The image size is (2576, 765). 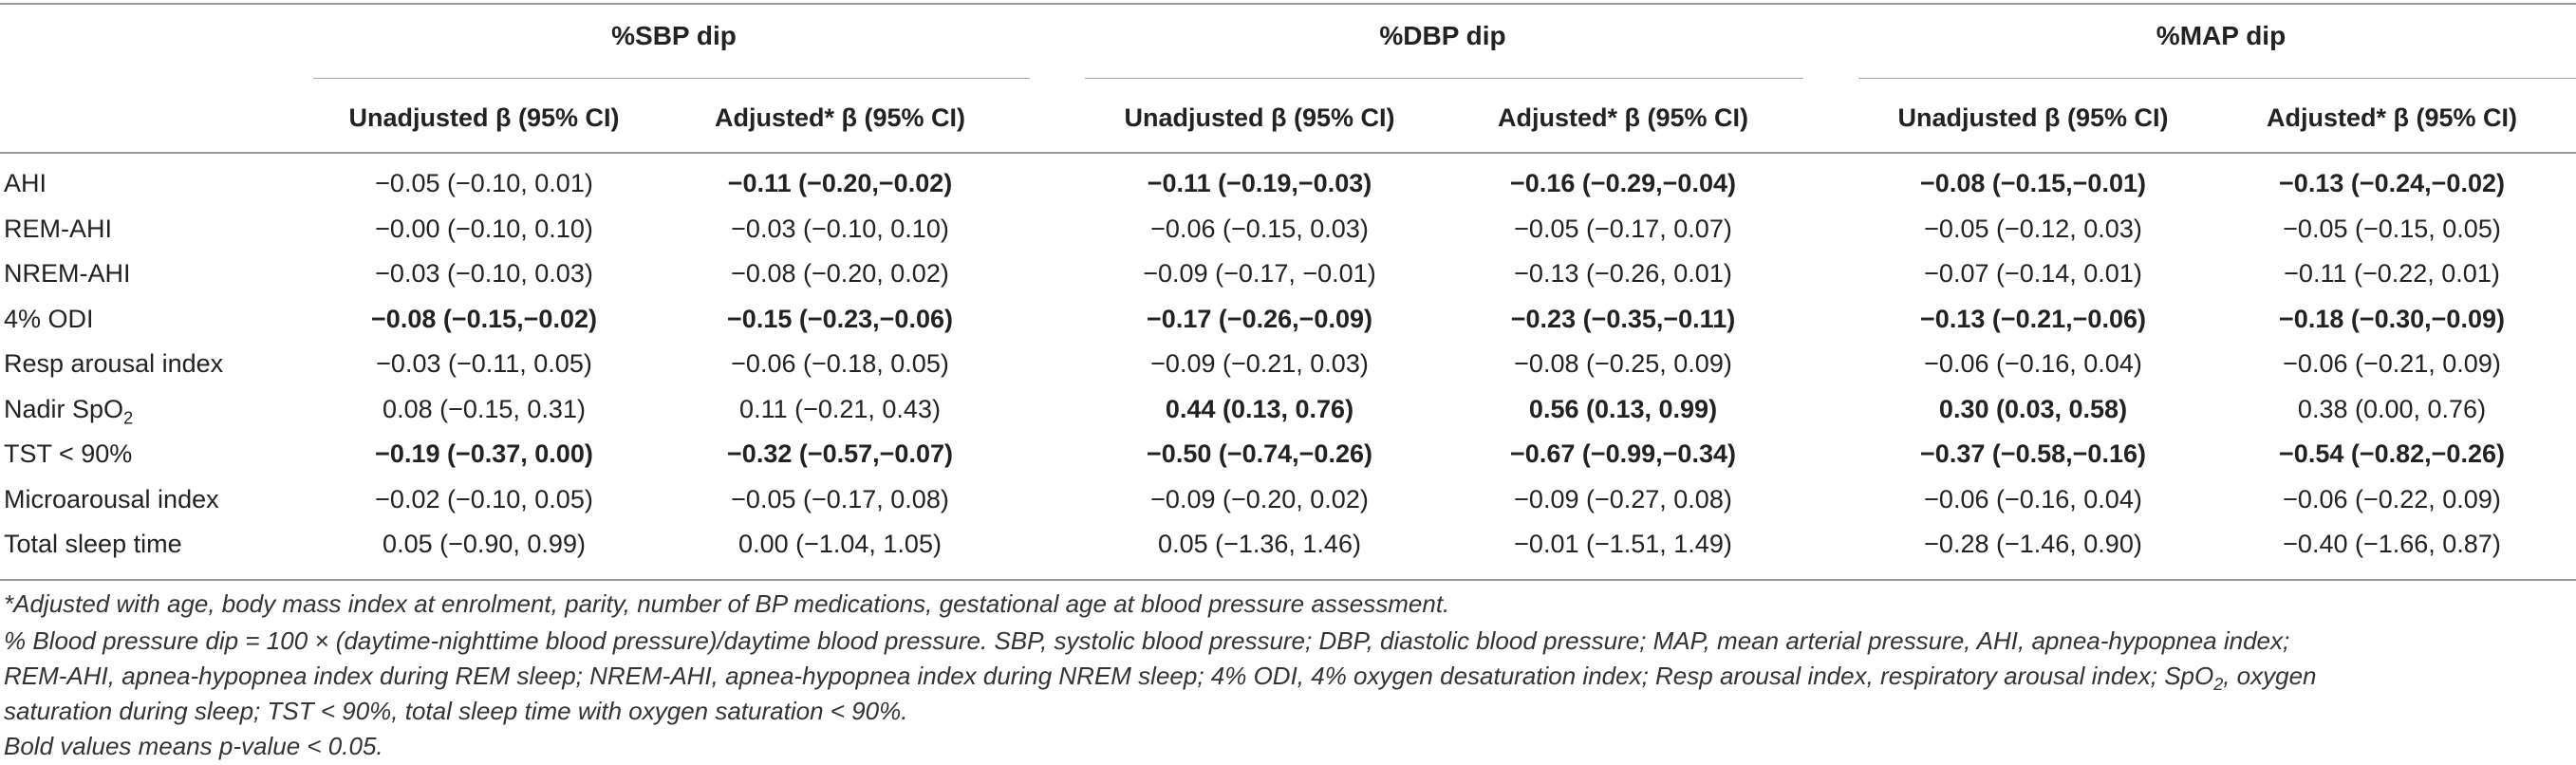 What do you see at coordinates (2033, 273) in the screenshot?
I see `table-cell: −0.07 (−0.14, 0.01)` at bounding box center [2033, 273].